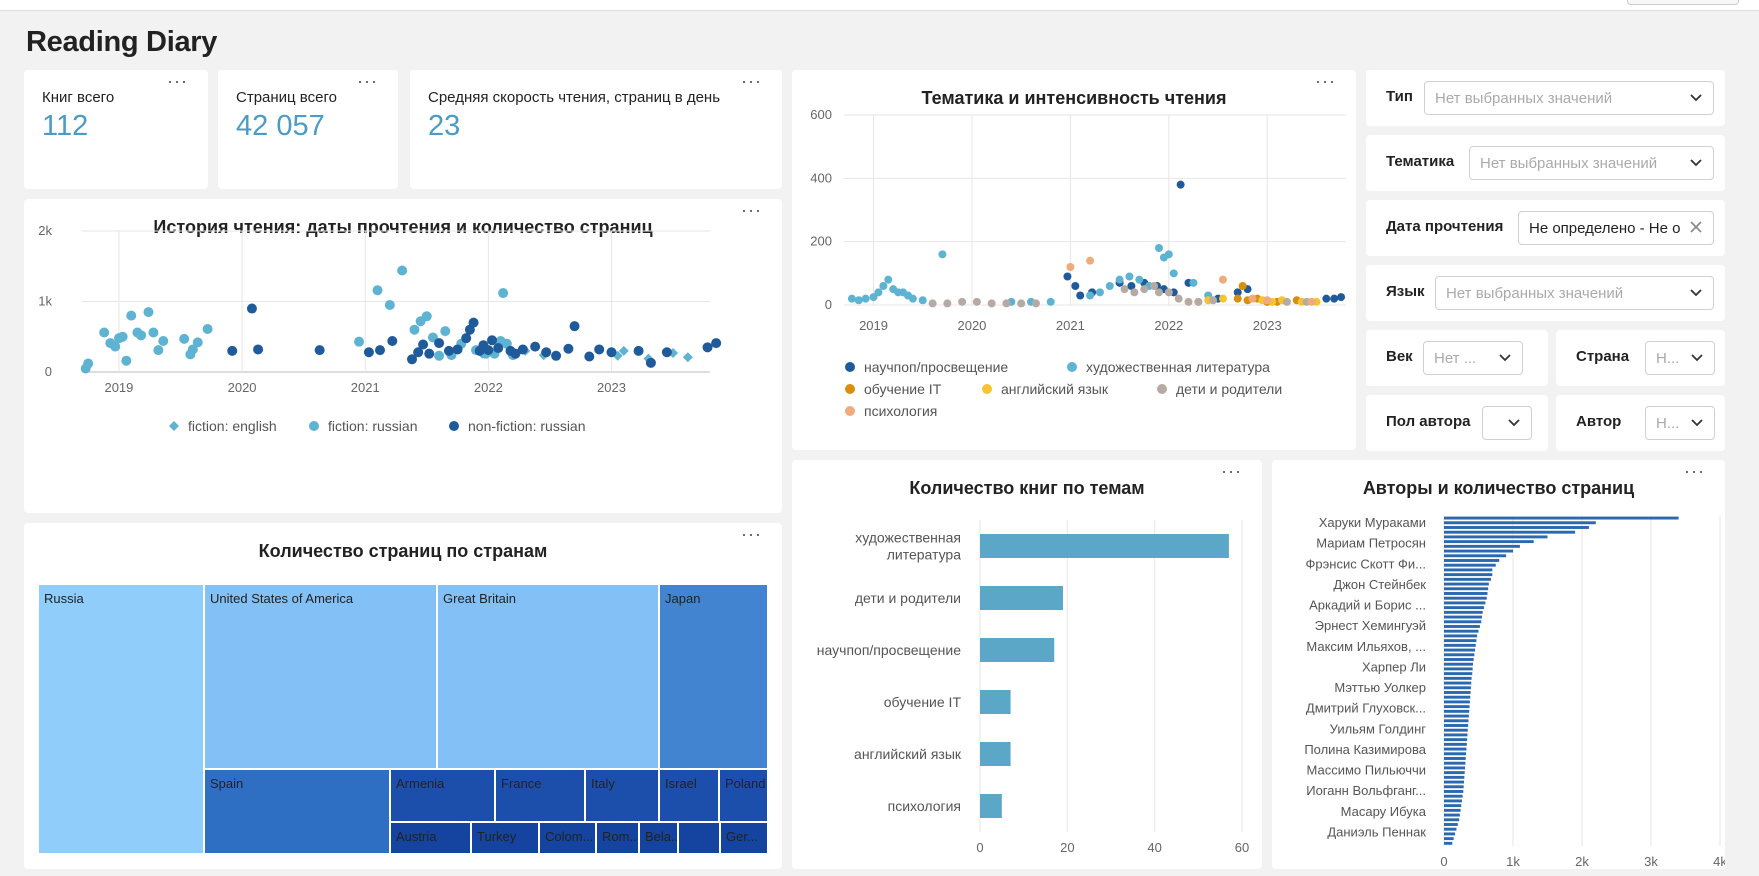  I want to click on treemap-cell: Israel, so click(689, 795).